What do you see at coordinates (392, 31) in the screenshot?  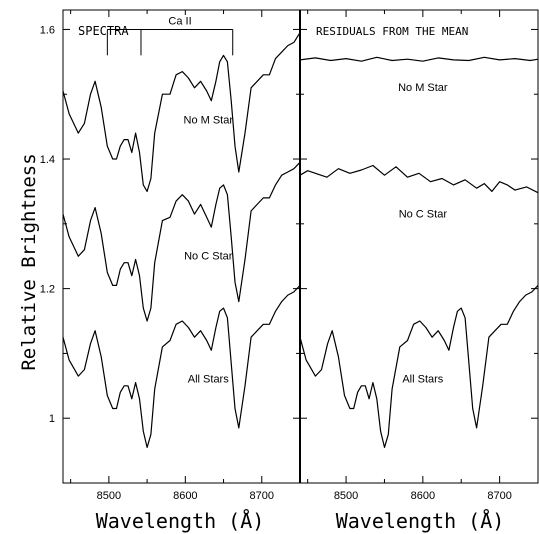 I see `panel-title-residuals: RESIDUALS FROM THE MEAN` at bounding box center [392, 31].